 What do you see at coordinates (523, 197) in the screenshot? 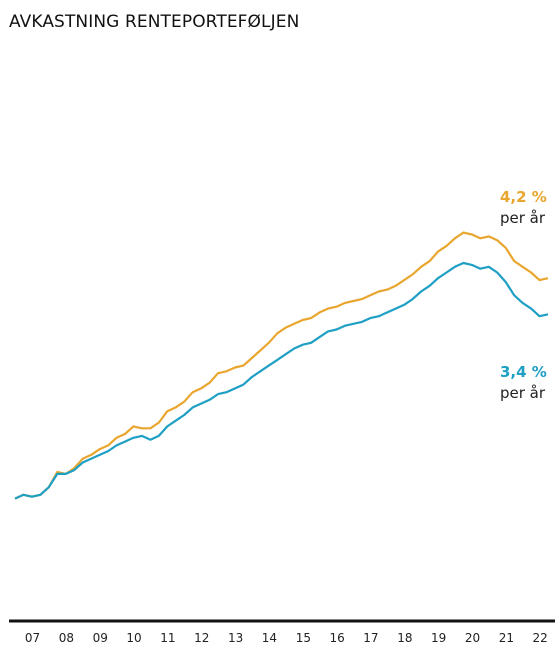
I see `annotation-value-orange: 4,2 %` at bounding box center [523, 197].